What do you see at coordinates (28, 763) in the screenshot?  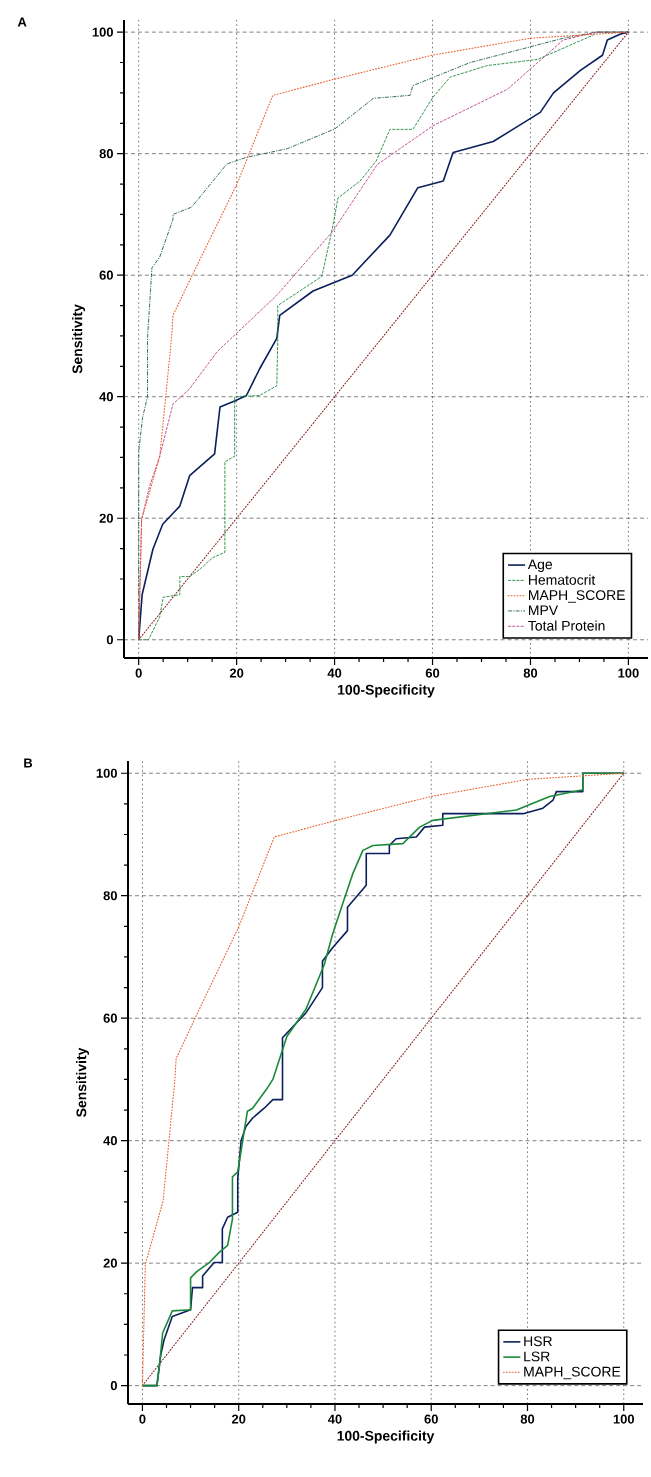 I see `chart-title: B` at bounding box center [28, 763].